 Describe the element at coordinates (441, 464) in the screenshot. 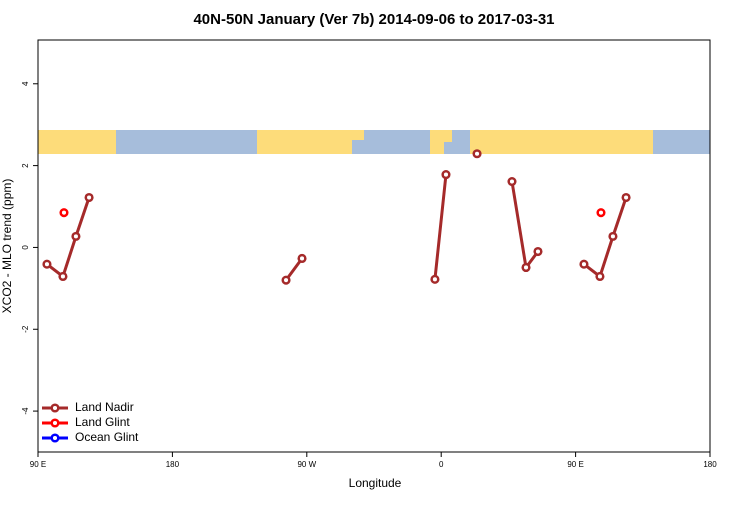

I see `x-tick-label: 0` at that location.